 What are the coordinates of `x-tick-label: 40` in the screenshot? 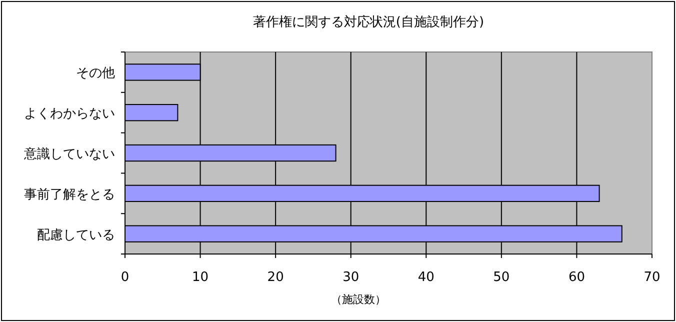 It's located at (426, 277).